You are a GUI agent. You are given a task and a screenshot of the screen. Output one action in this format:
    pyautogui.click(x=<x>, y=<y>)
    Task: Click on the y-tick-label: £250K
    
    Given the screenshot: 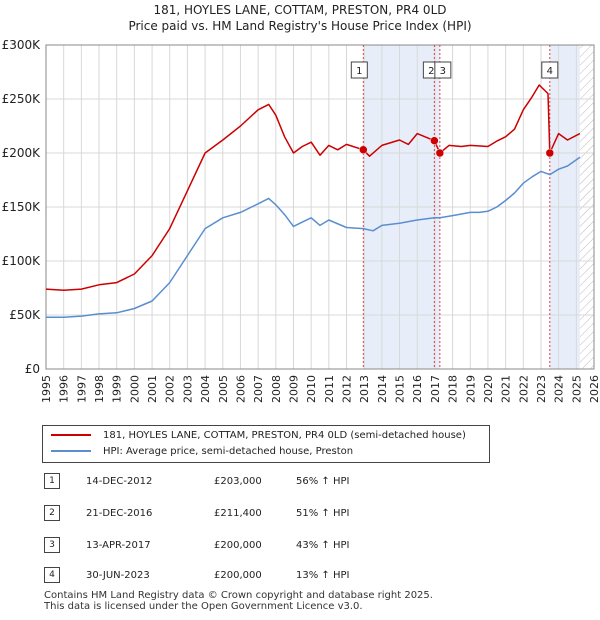 What is the action you would take?
    pyautogui.click(x=22, y=99)
    